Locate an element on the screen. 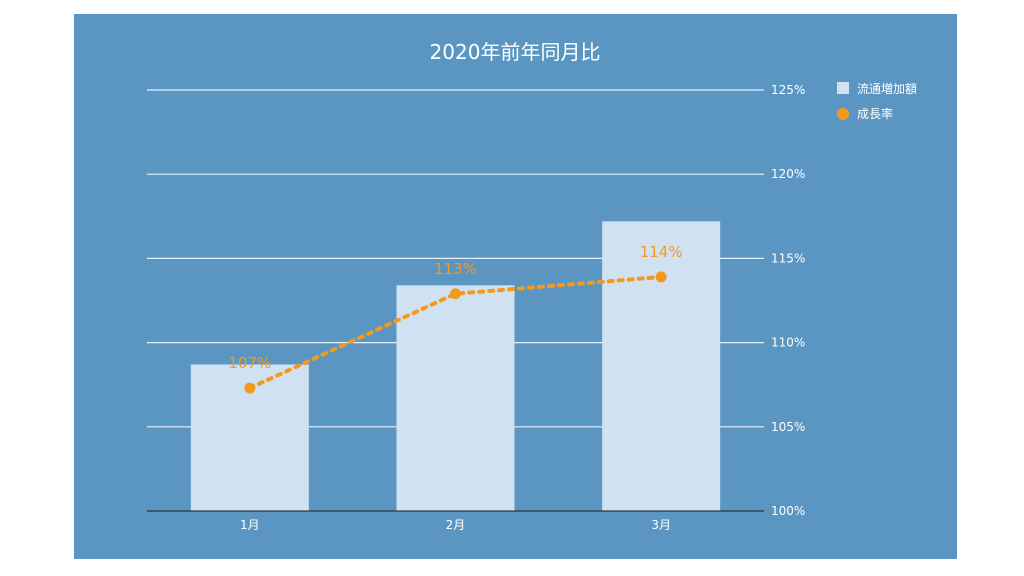  legend-label-line: 成長率 is located at coordinates (875, 113).